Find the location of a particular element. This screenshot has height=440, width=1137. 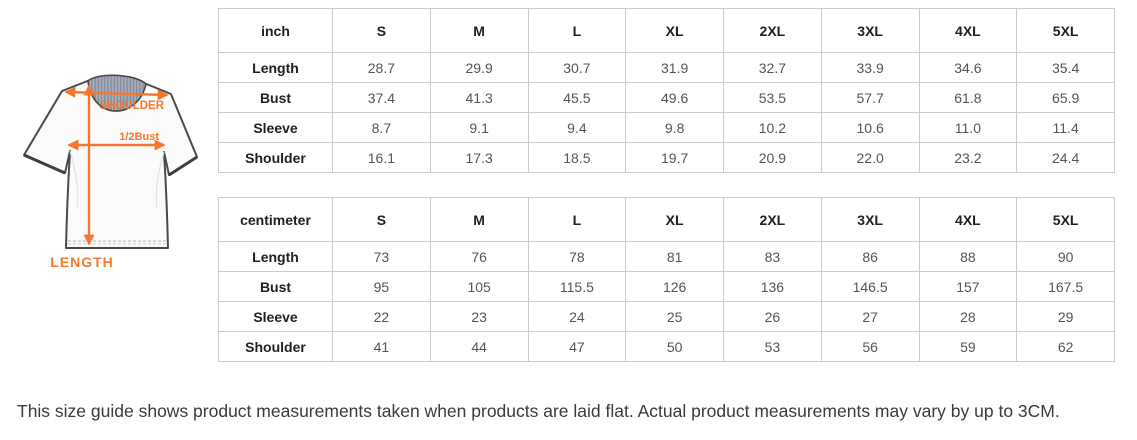

measurement-value-cell: 136 is located at coordinates (772, 286).